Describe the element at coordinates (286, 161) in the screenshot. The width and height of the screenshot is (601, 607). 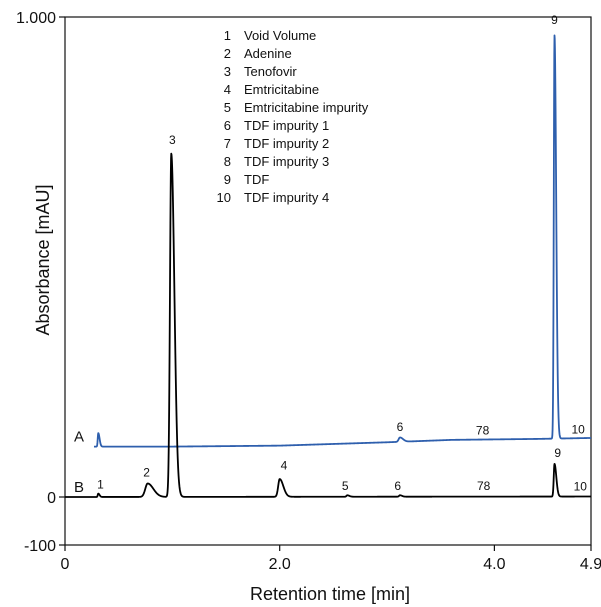
I see `legend-entry-name: TDF impurity 3` at that location.